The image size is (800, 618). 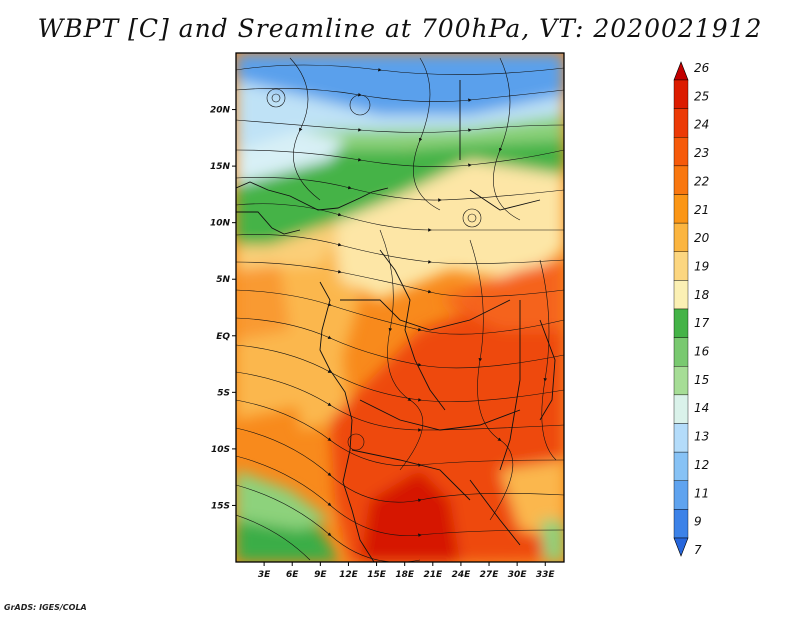 I want to click on colorbar-label: 24, so click(x=701, y=125).